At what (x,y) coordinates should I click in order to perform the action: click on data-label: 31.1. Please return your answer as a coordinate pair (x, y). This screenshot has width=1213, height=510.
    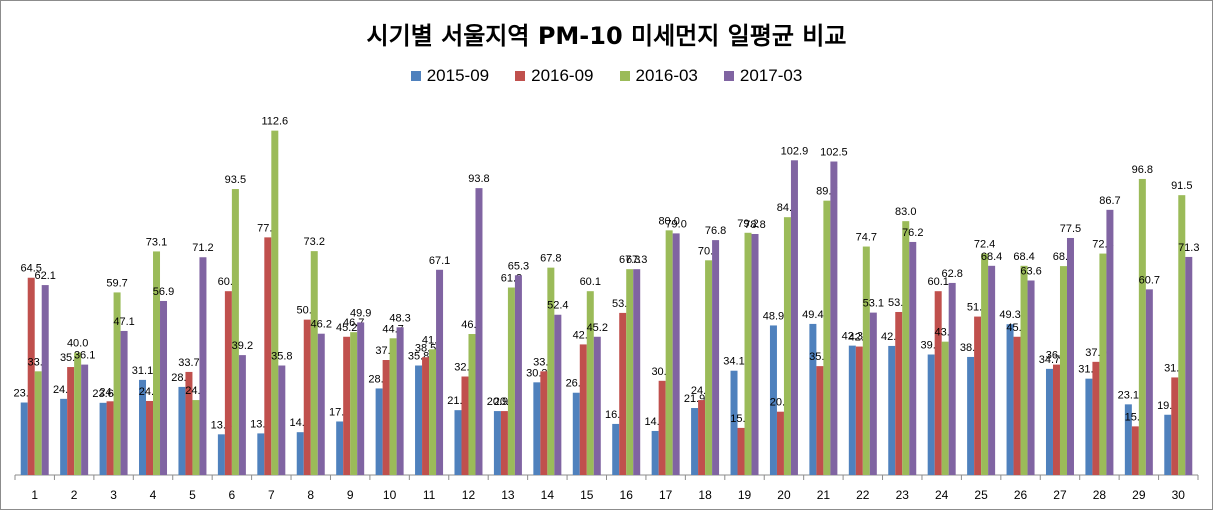
    Looking at the image, I should click on (142, 371).